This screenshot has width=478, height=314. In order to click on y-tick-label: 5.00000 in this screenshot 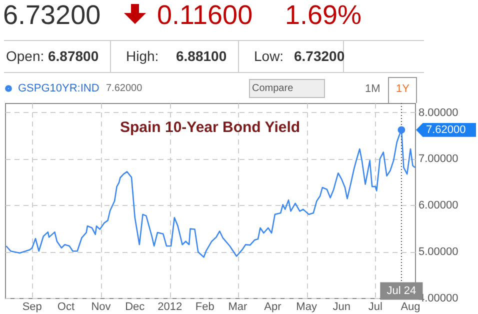, I will do `click(438, 252)`.